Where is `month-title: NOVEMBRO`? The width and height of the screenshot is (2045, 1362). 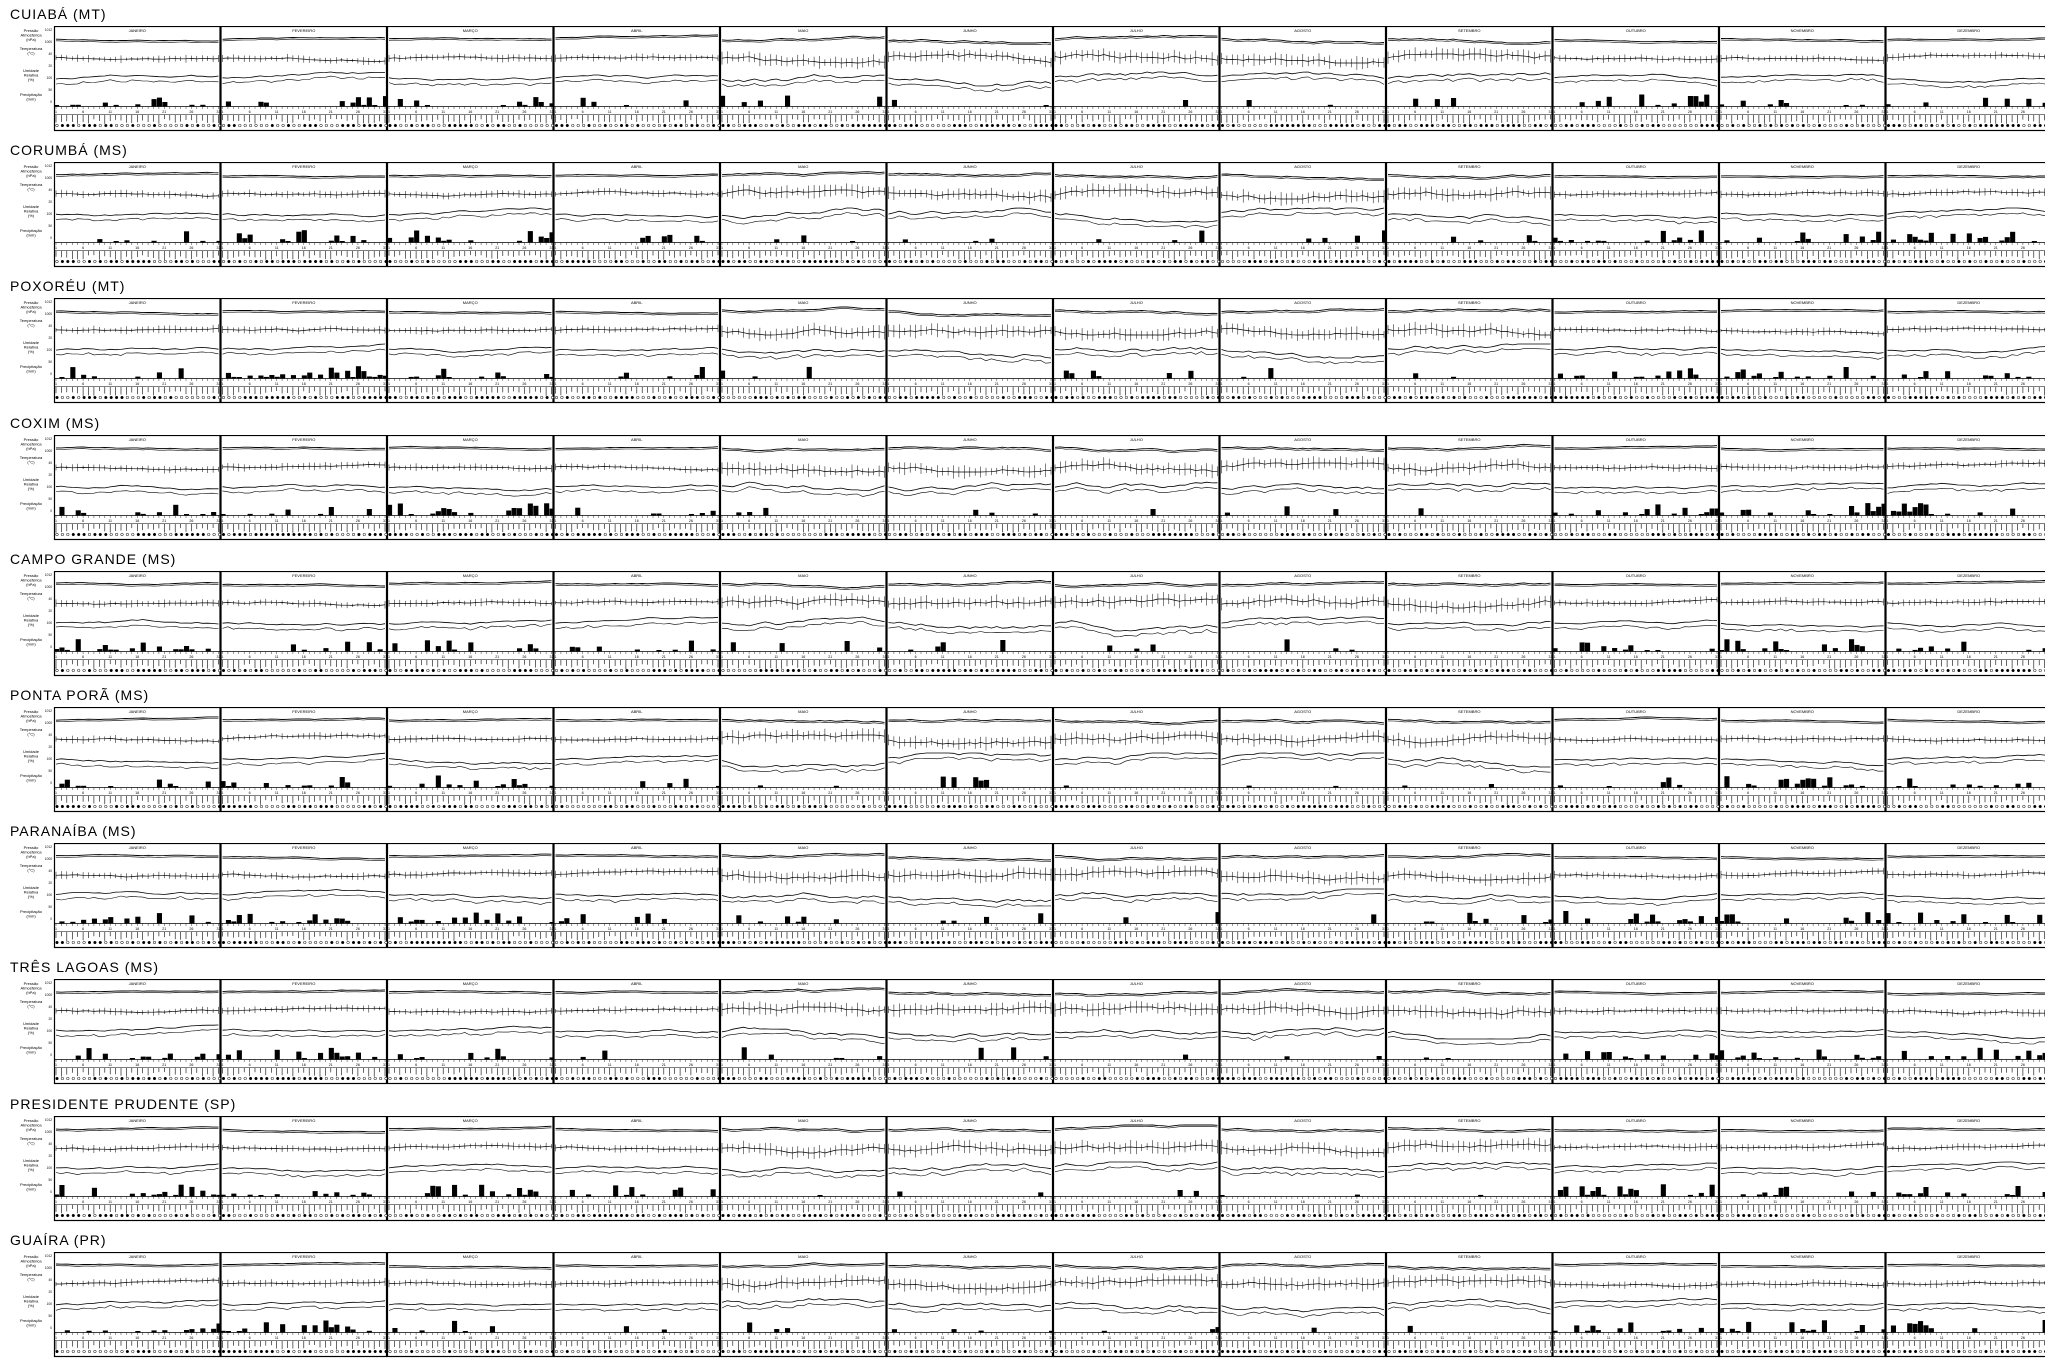 month-title: NOVEMBRO is located at coordinates (1802, 166).